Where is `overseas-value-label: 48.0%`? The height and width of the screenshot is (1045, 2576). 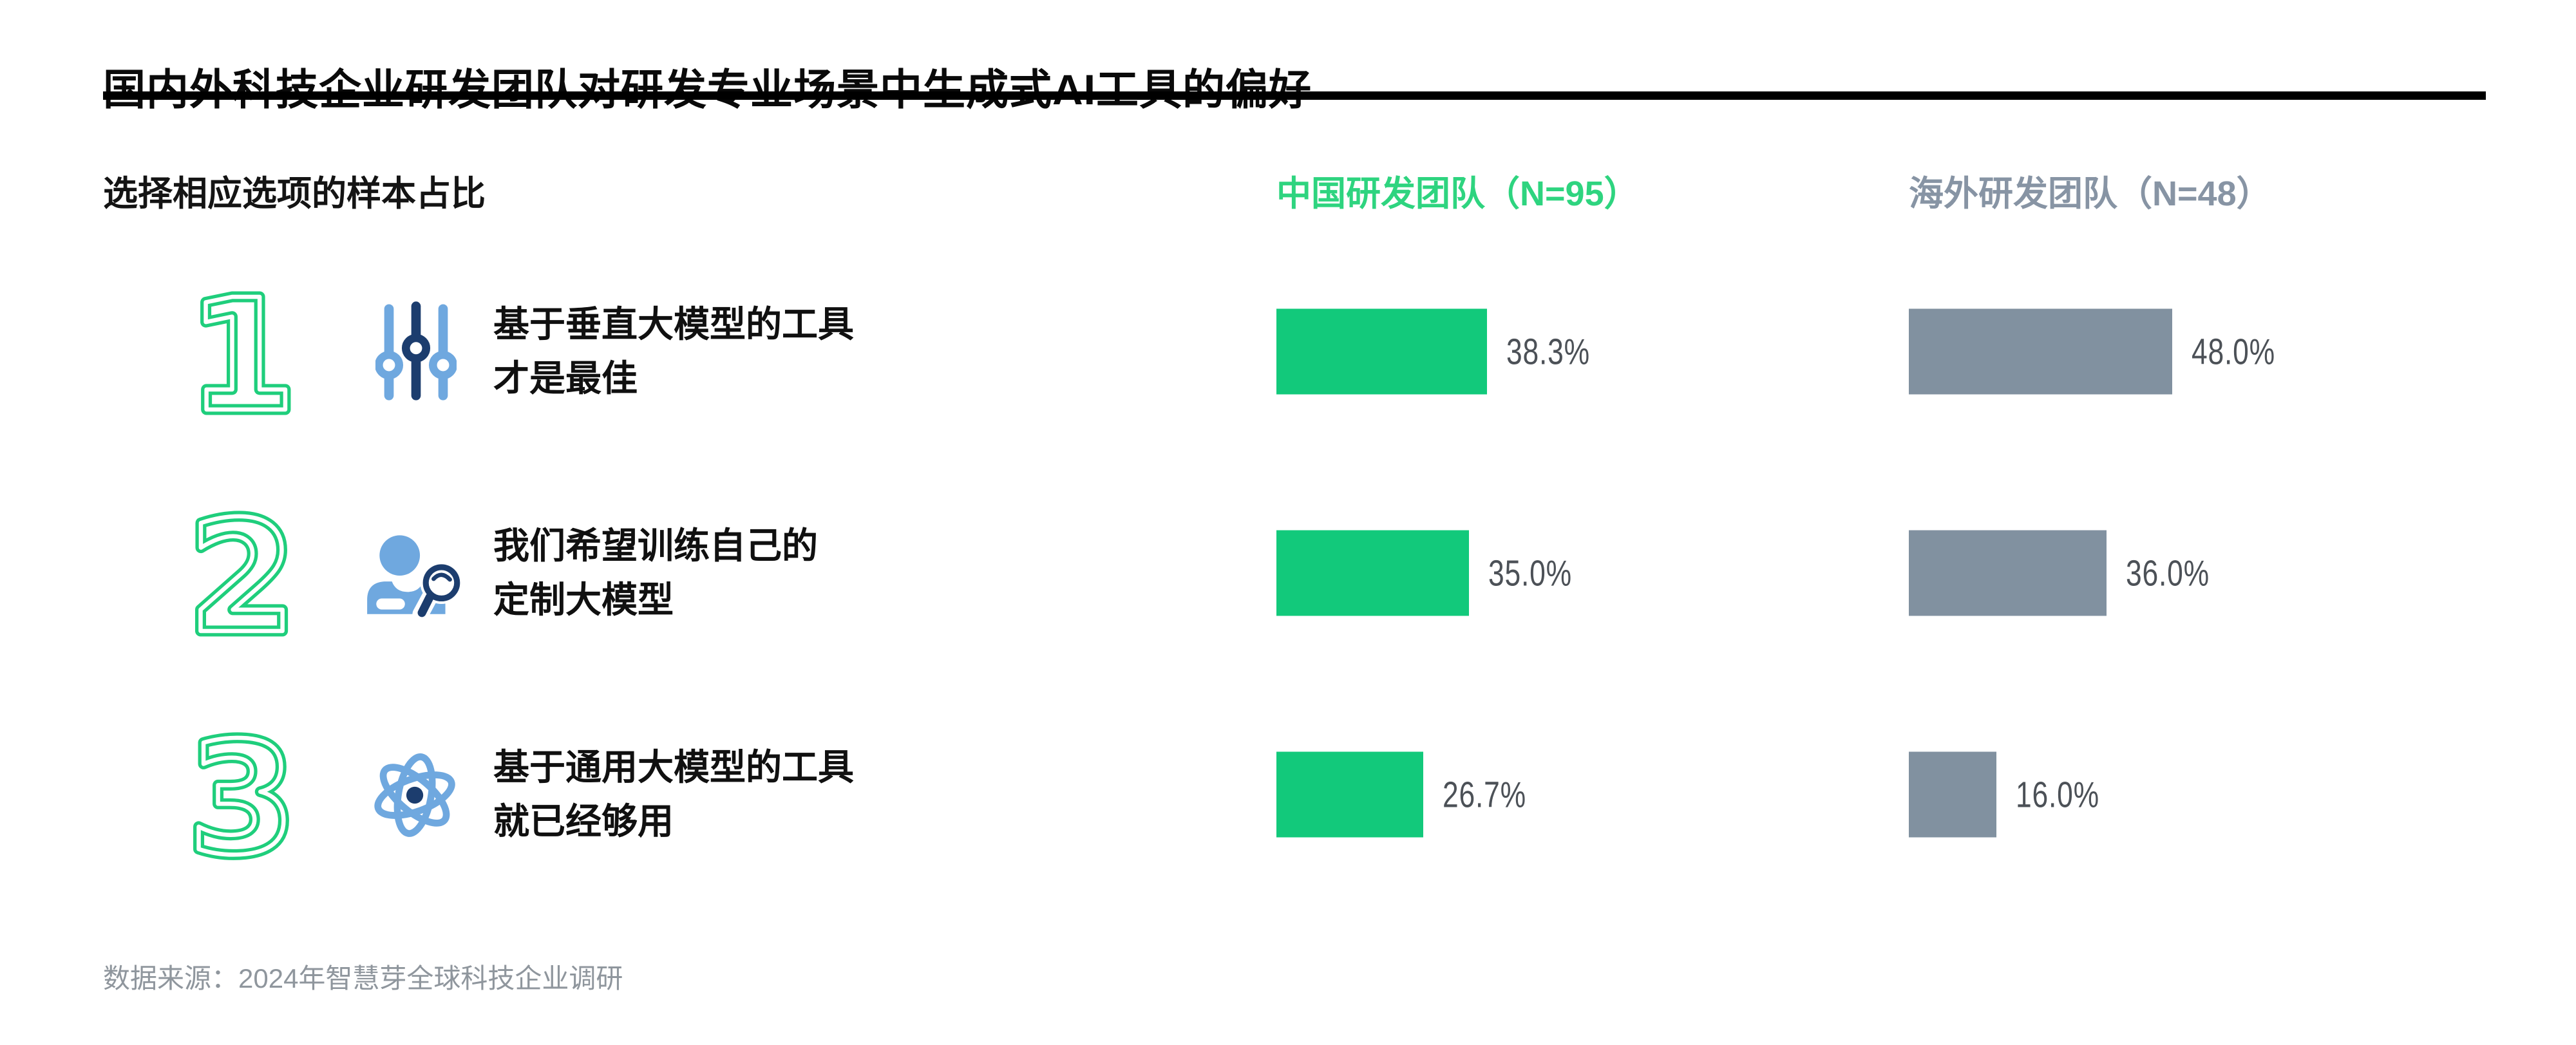 overseas-value-label: 48.0% is located at coordinates (2233, 351).